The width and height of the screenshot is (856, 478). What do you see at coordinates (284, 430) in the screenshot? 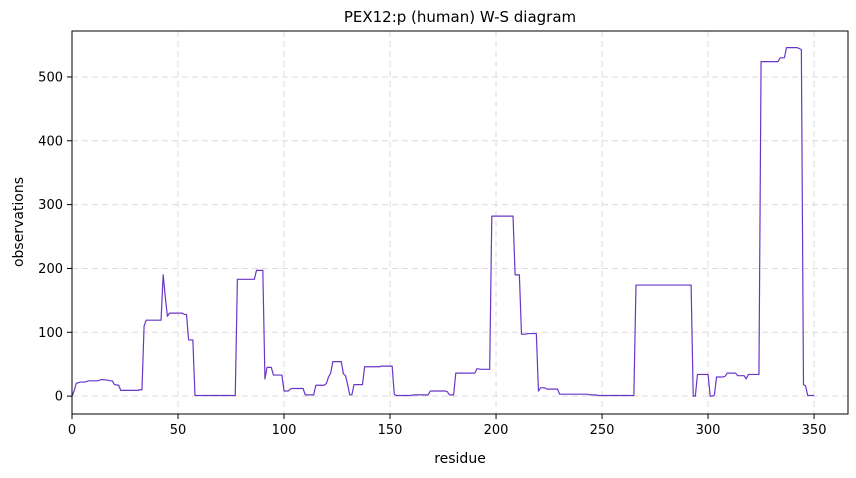
I see `x-tick-label: 100` at bounding box center [284, 430].